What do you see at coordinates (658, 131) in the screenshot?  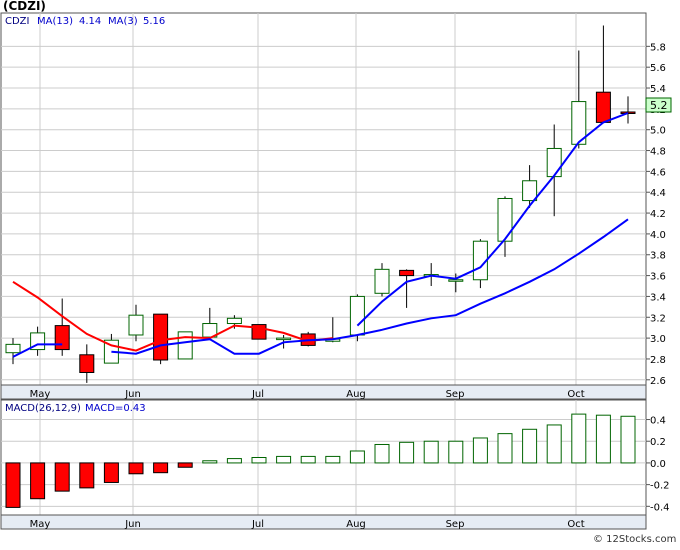 I see `price-tick-label: 5.0` at bounding box center [658, 131].